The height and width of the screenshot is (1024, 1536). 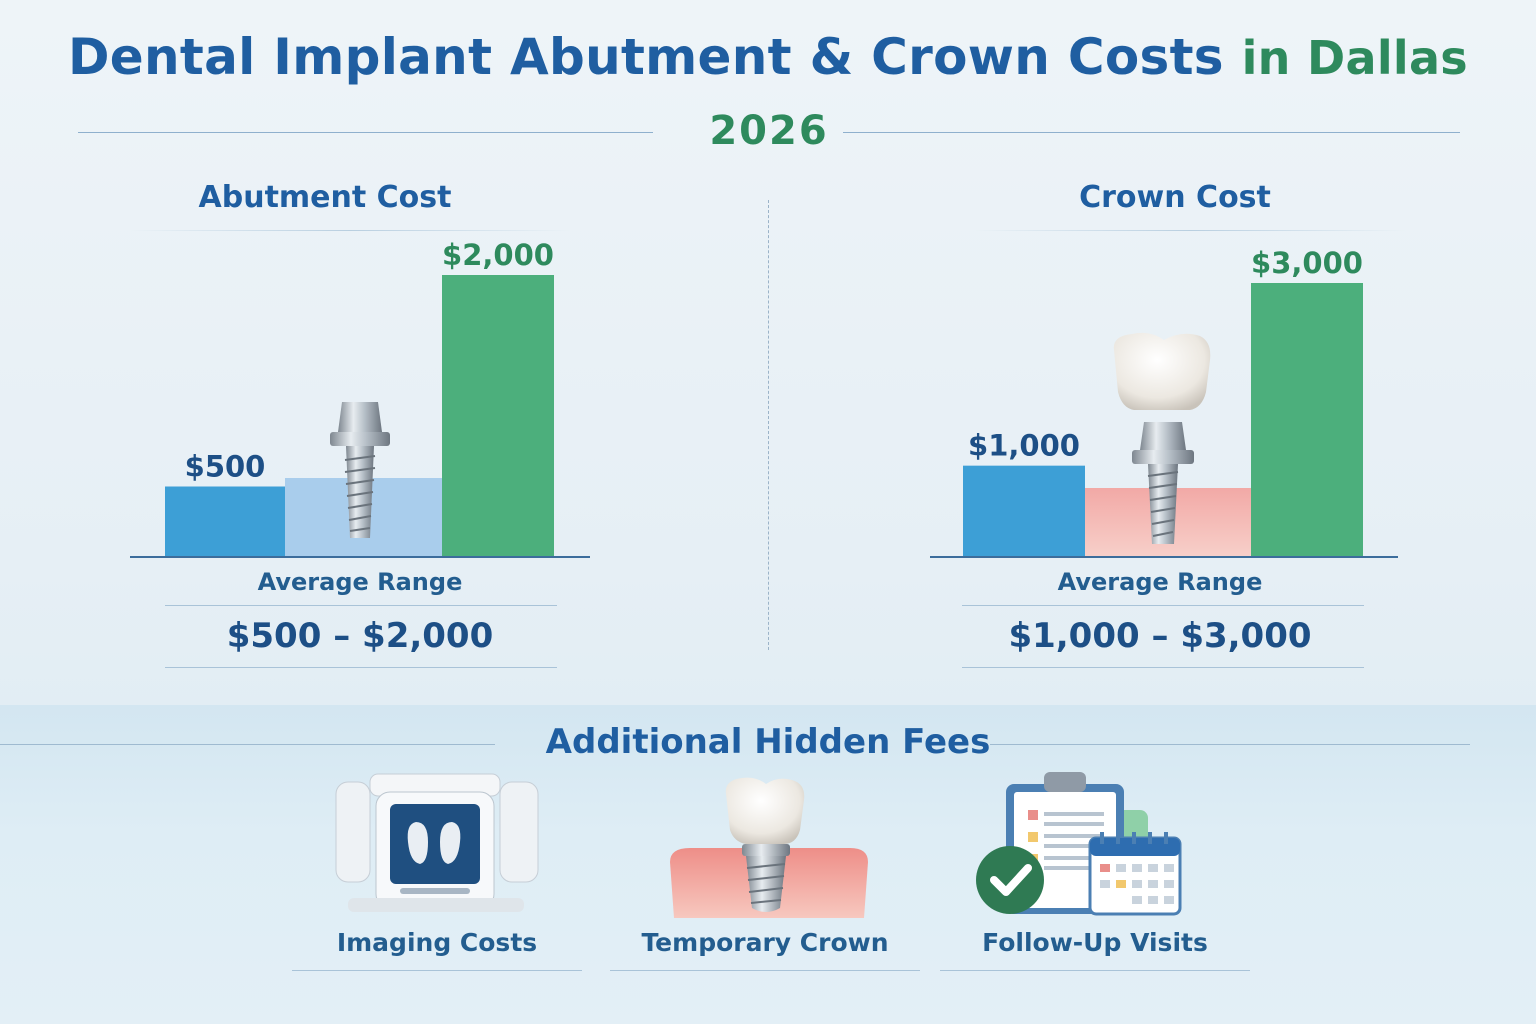 What do you see at coordinates (1079, 844) in the screenshot?
I see `clipboard-calendar-check-icon` at bounding box center [1079, 844].